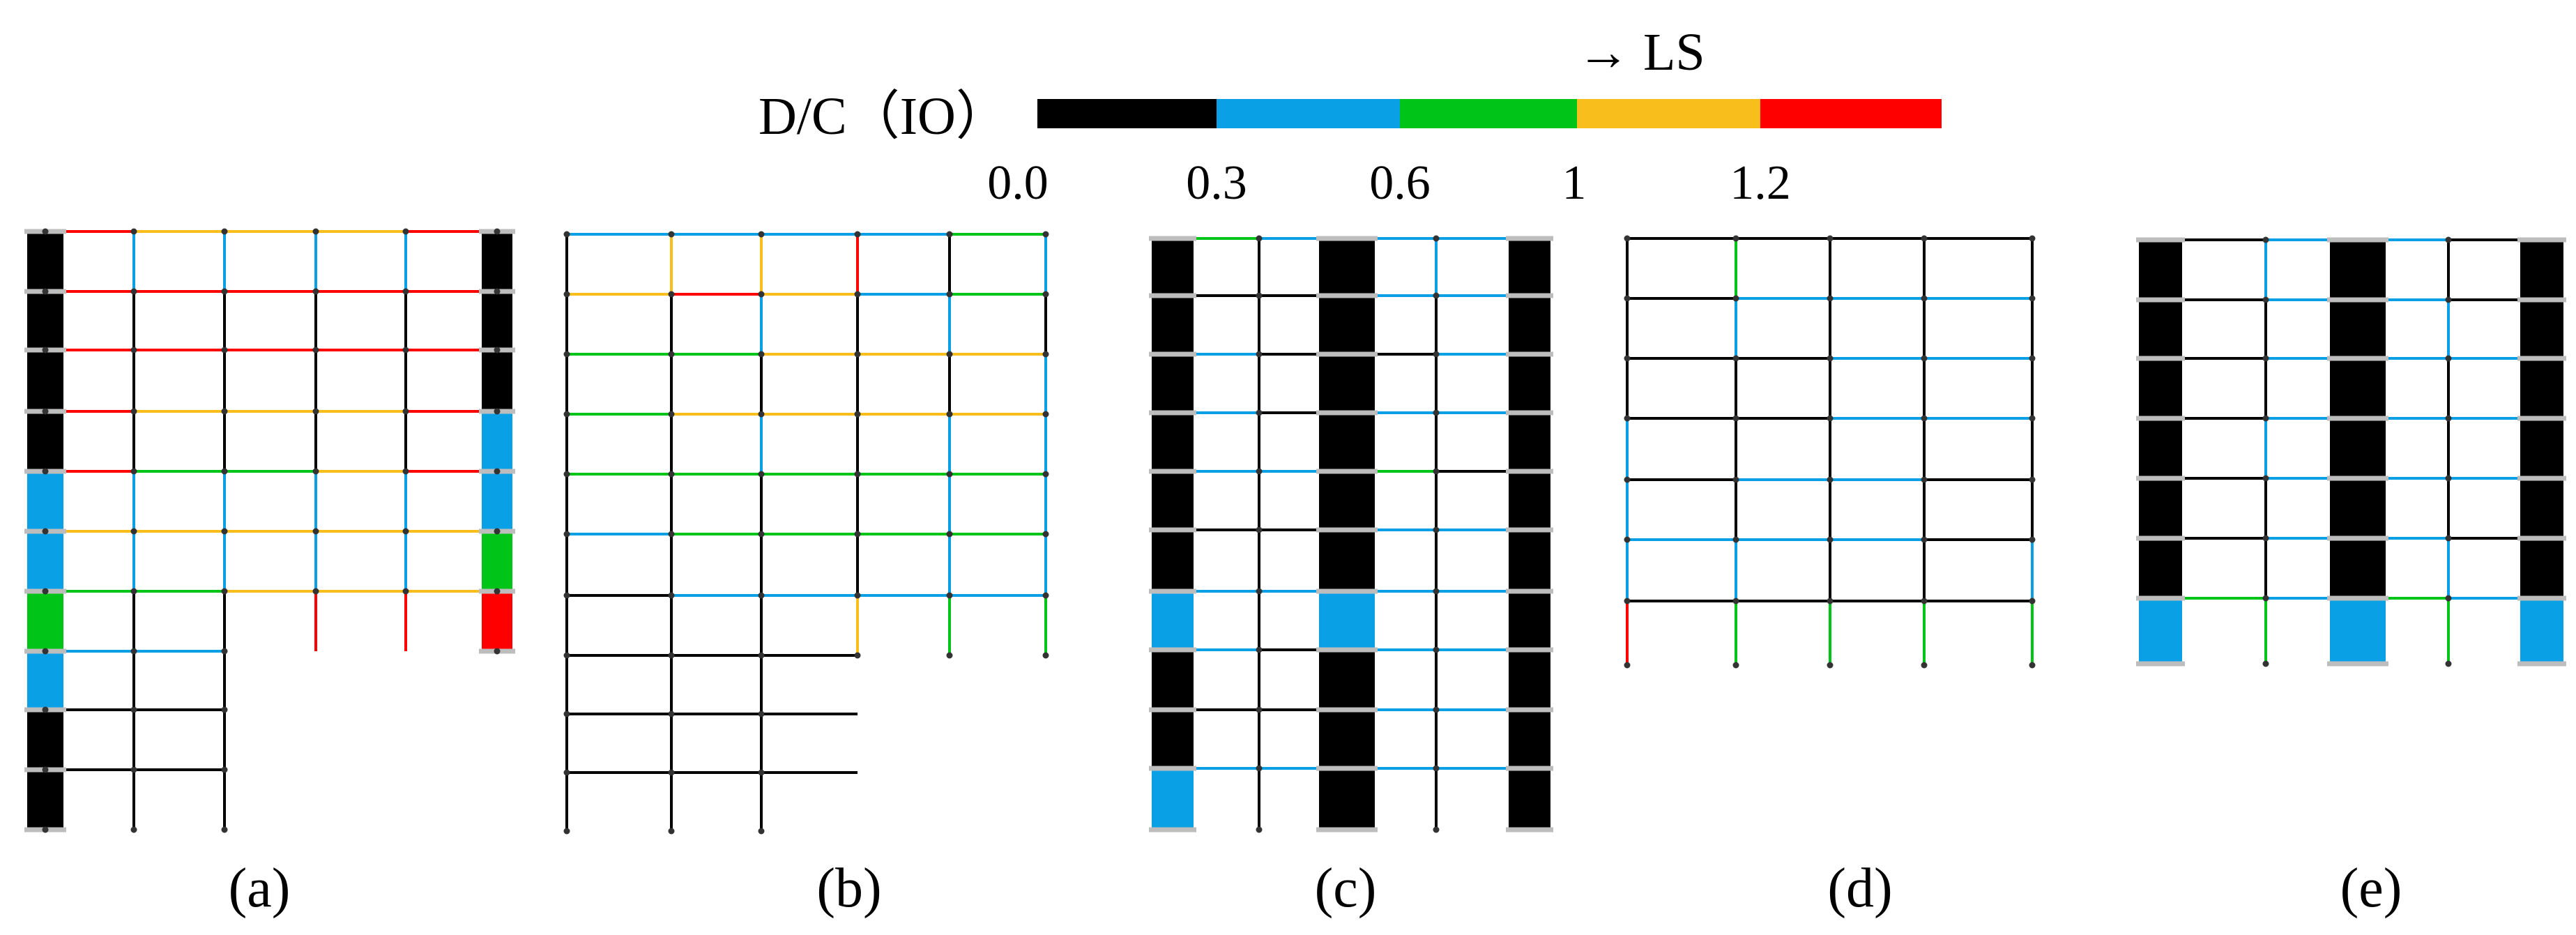 This screenshot has width=2576, height=935. I want to click on legend-color-bar, so click(1490, 113).